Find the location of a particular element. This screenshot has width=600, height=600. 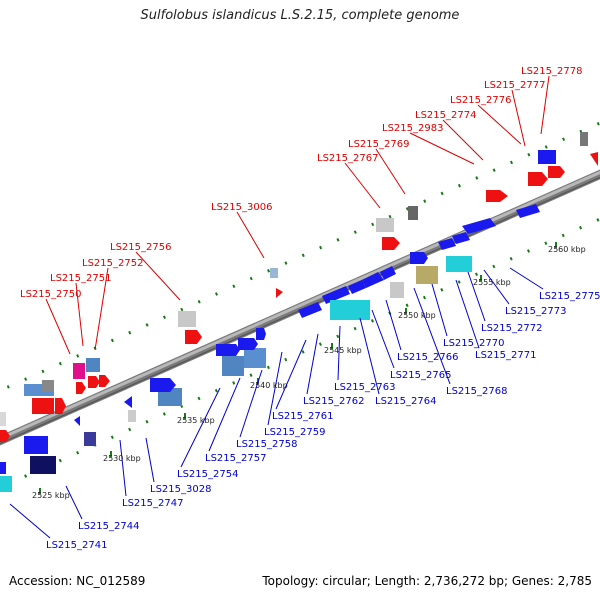

gene-lightblue is located at coordinates (274, 273).